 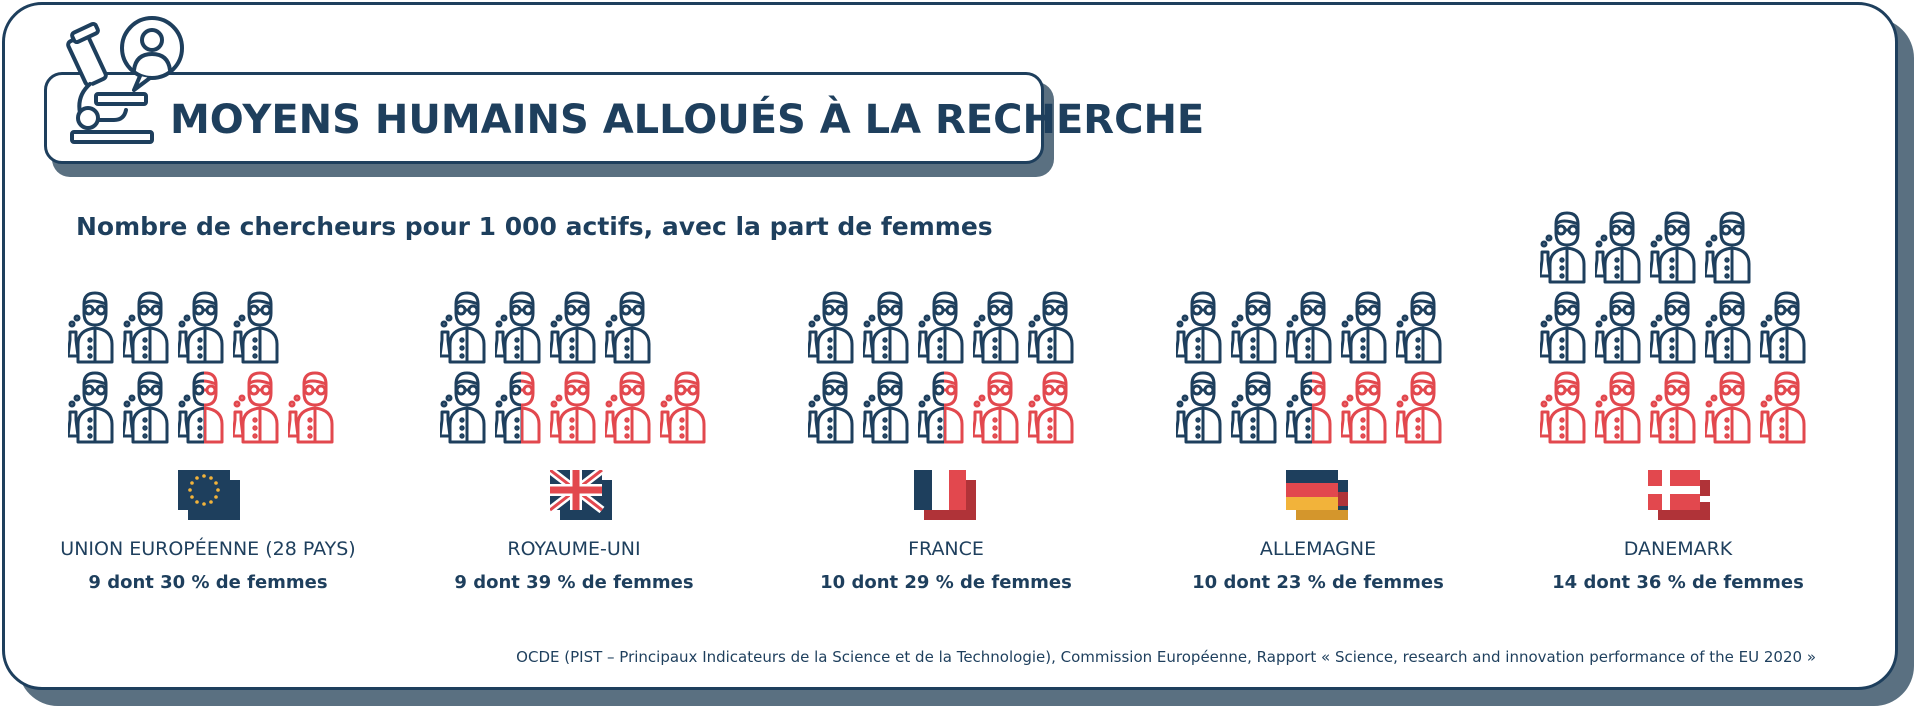 What do you see at coordinates (946, 549) in the screenshot?
I see `country-name: FRANCE` at bounding box center [946, 549].